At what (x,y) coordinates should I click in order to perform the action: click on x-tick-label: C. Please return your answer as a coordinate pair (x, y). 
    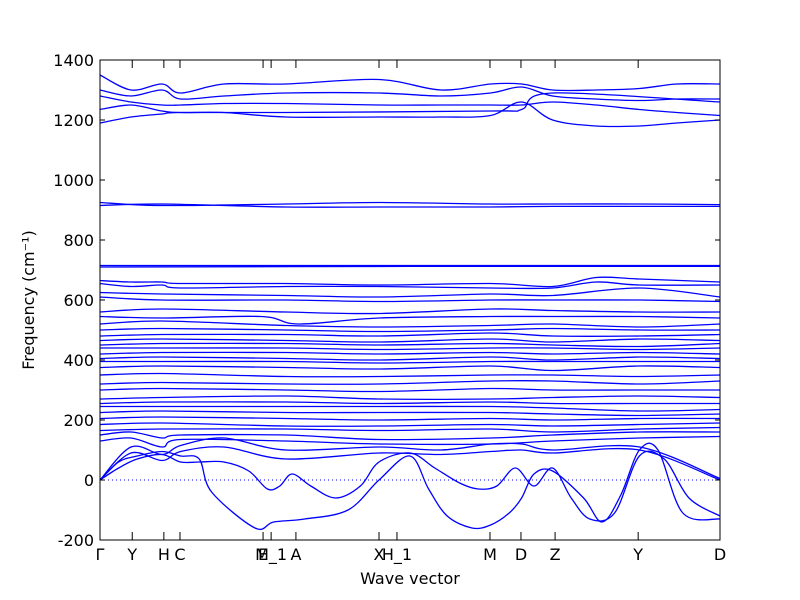
    Looking at the image, I should click on (179, 554).